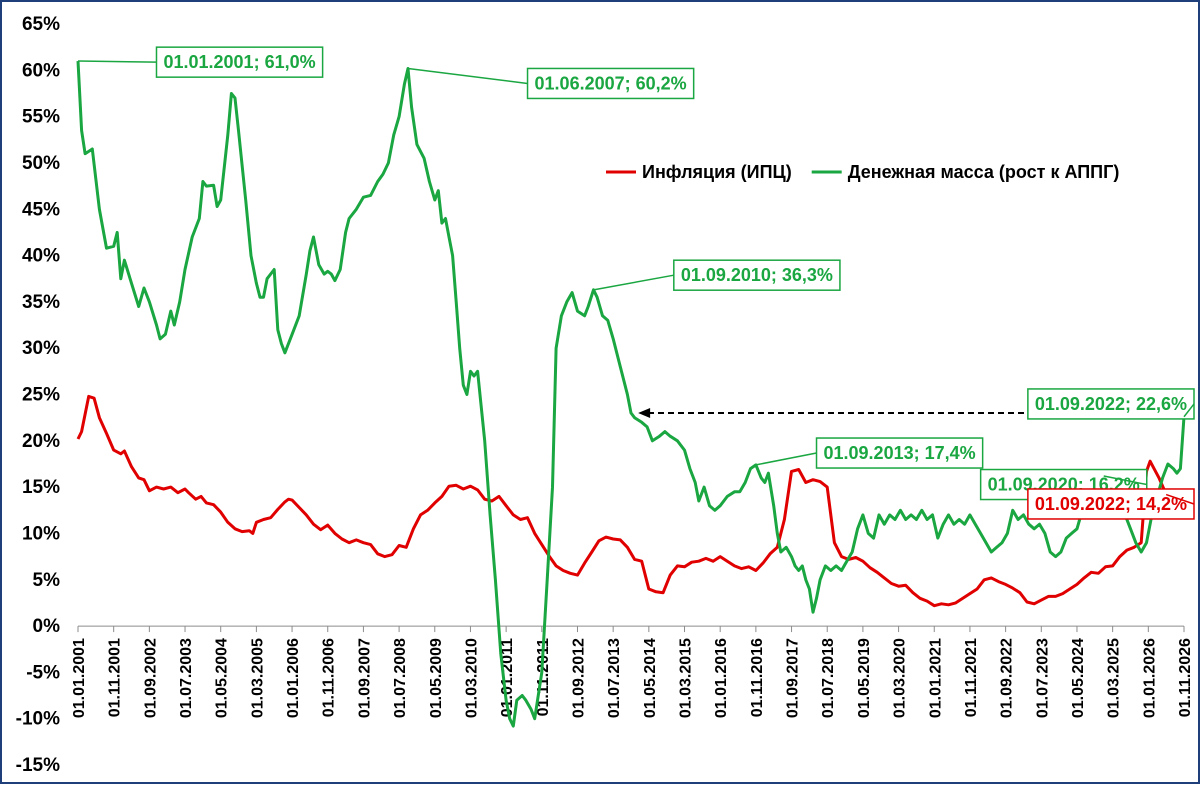 The width and height of the screenshot is (1200, 787). Describe the element at coordinates (614, 678) in the screenshot. I see `x-tick-label: 01.07.2013` at that location.